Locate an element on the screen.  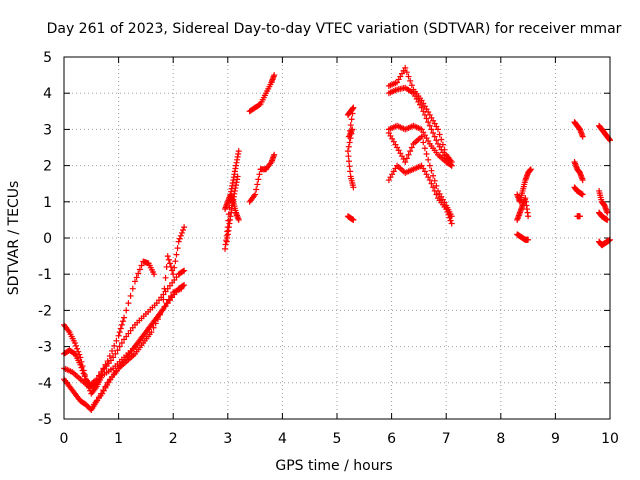
x-tick-label: 0 is located at coordinates (64, 439).